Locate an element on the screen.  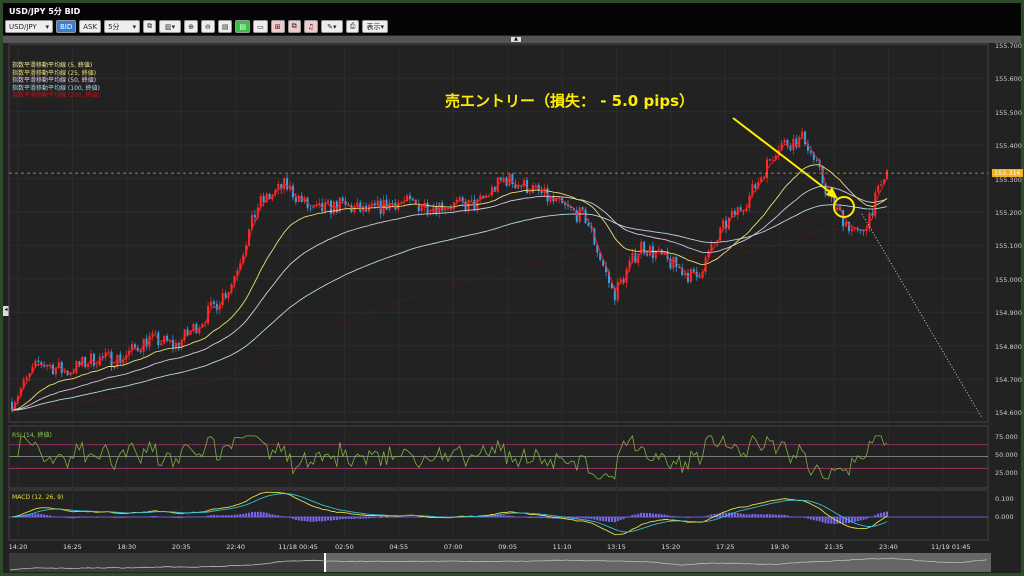
timeframe-label: 5分 is located at coordinates (114, 26).